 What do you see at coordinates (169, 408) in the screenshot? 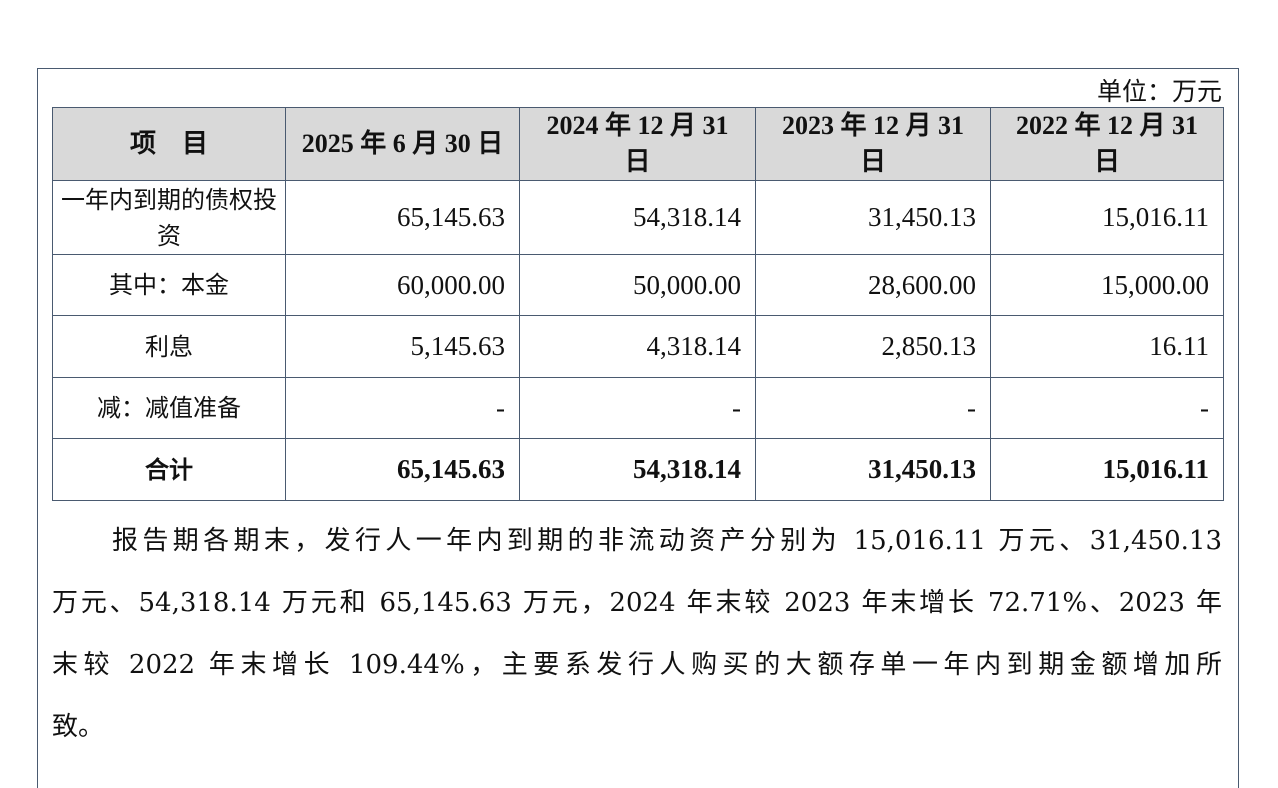
I see `row-label: 减：减值准备` at bounding box center [169, 408].